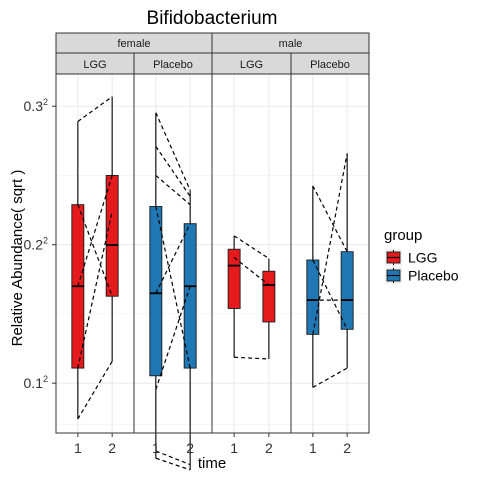  I want to click on legend: group LGG Placebo, so click(421, 255).